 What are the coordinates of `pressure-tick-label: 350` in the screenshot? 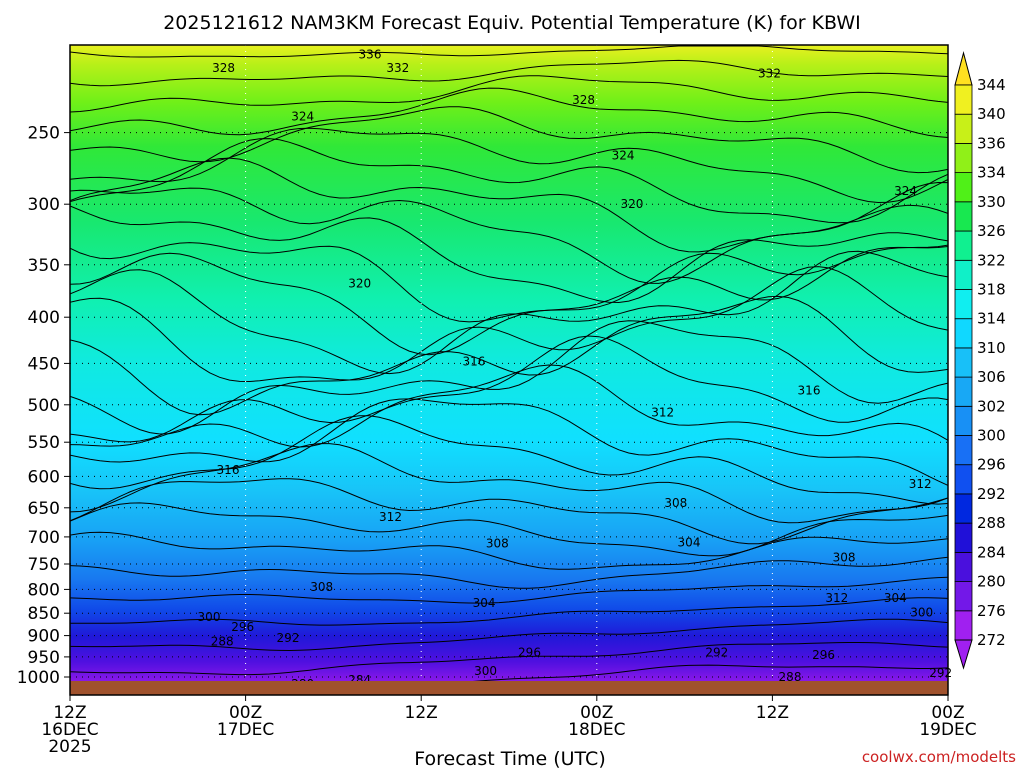 It's located at (44, 266).